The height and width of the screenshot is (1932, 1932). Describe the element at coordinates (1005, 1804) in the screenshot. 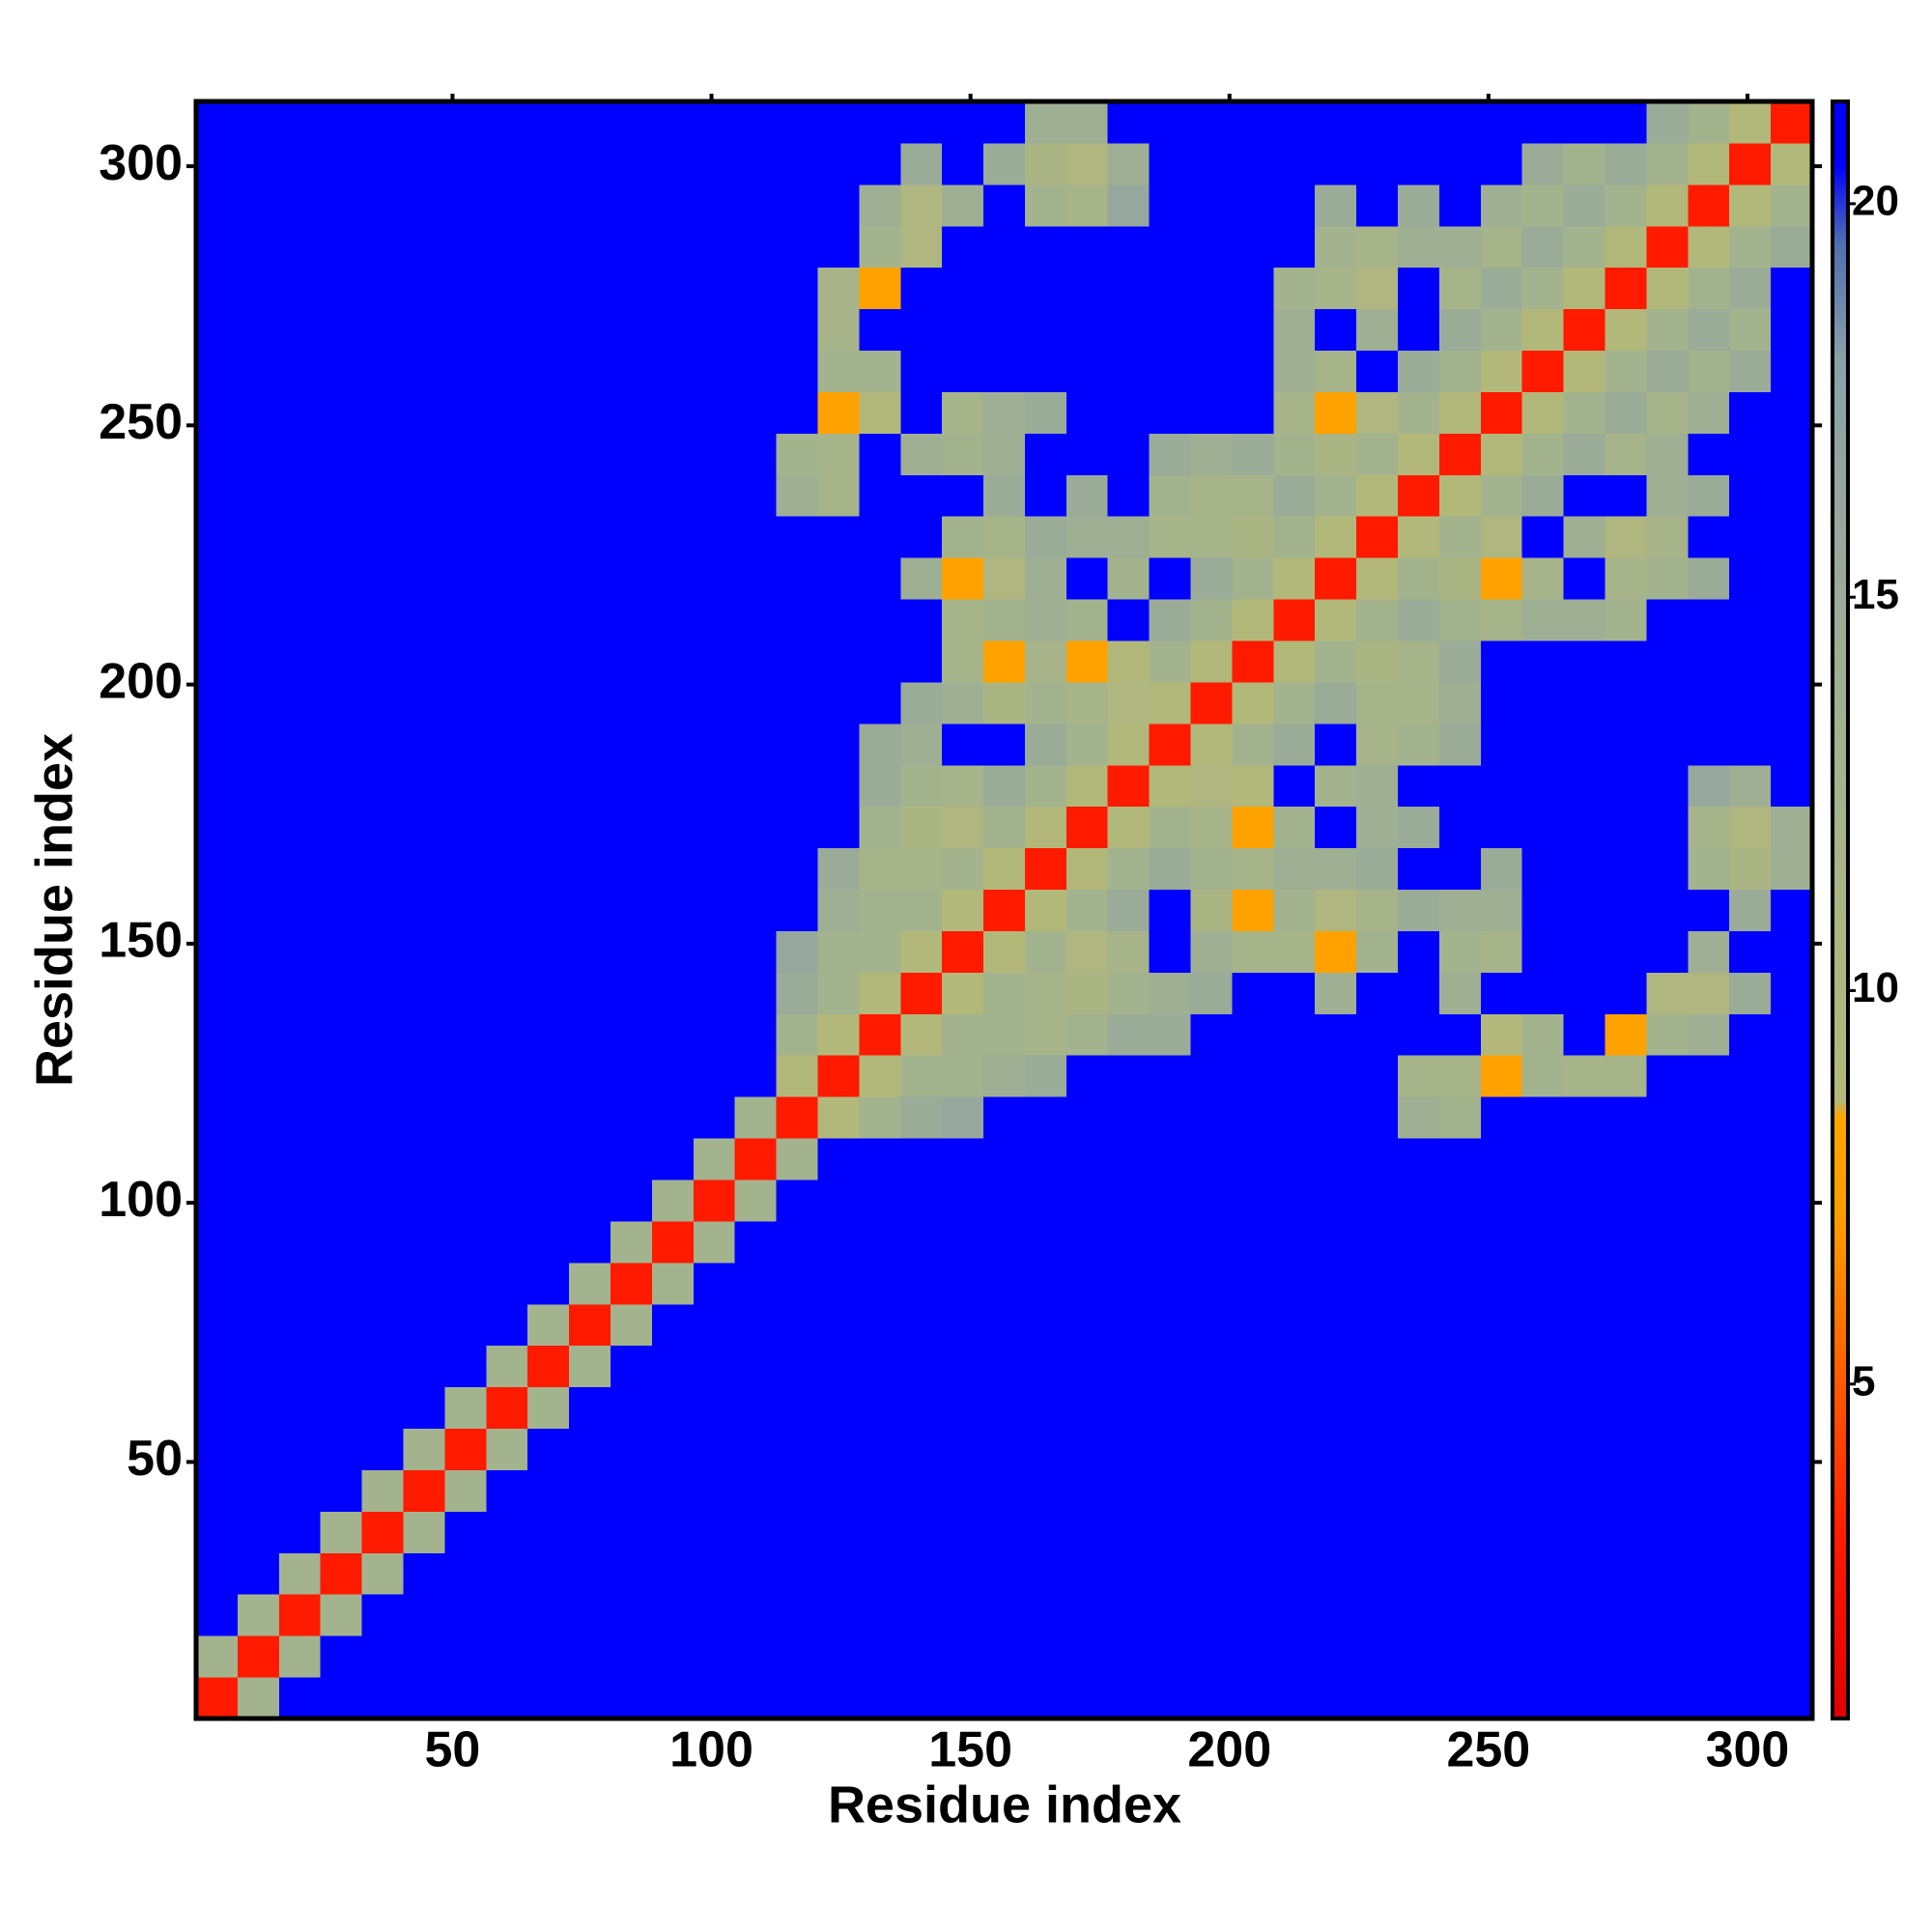

I see `x-axis-title: Residue index` at that location.